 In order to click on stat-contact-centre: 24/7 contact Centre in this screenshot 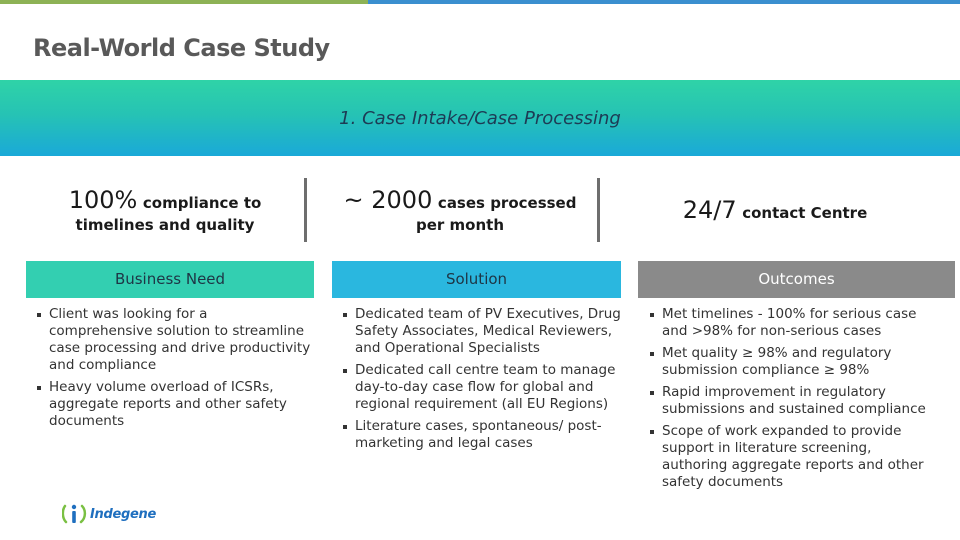, I will do `click(775, 210)`.